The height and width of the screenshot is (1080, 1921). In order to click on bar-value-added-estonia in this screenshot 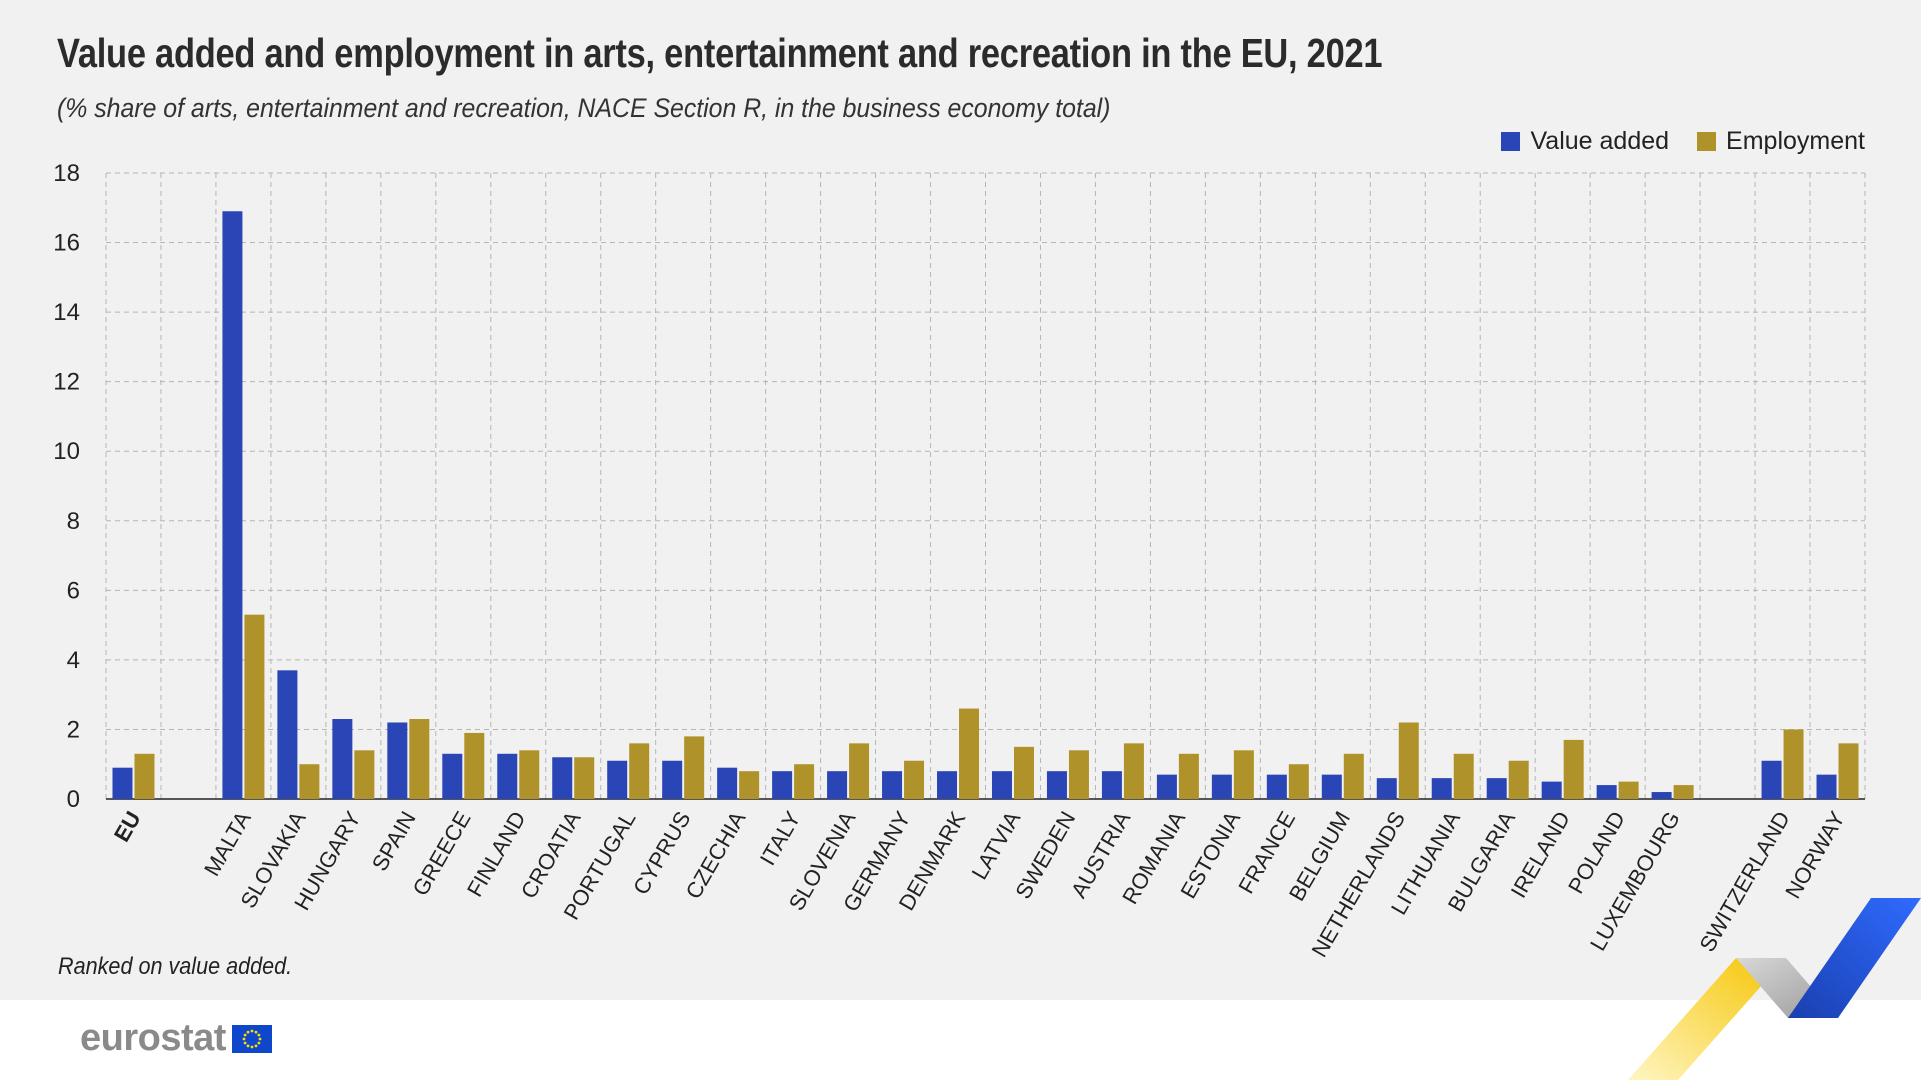, I will do `click(1221, 786)`.